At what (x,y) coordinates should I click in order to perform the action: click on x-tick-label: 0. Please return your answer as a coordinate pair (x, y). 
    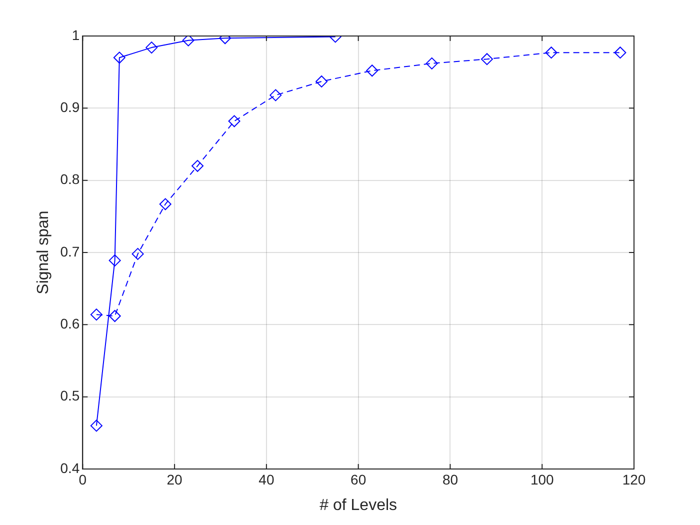
    Looking at the image, I should click on (82, 479).